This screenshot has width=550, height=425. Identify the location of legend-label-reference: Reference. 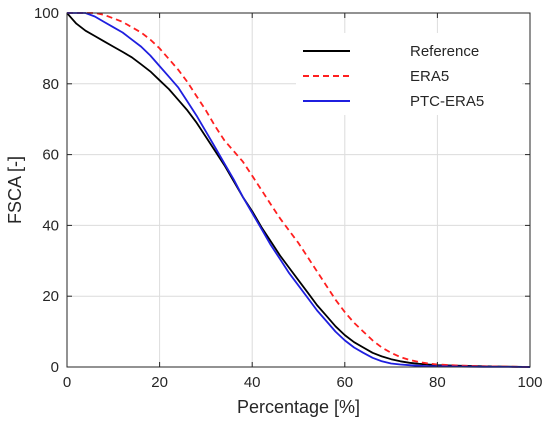
(444, 51).